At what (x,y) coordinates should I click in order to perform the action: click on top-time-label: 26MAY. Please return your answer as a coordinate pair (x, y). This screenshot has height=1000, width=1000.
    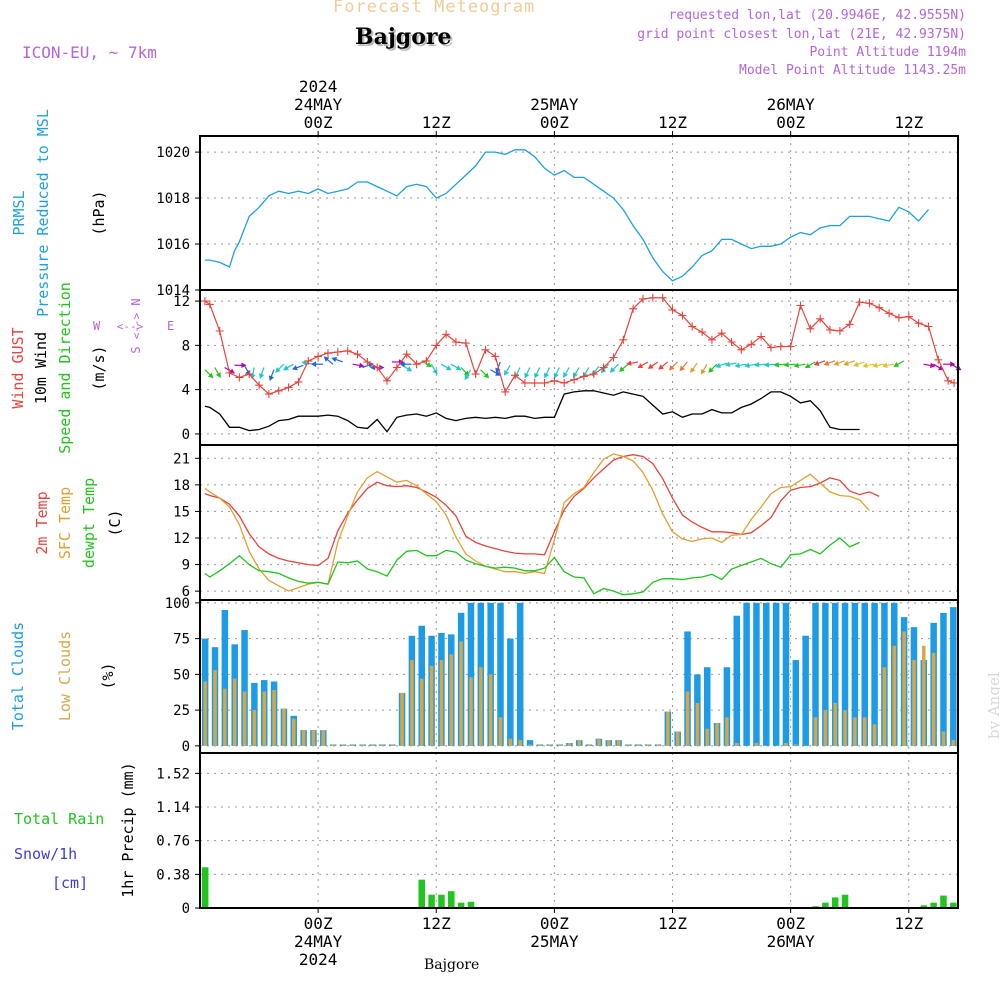
    Looking at the image, I should click on (791, 104).